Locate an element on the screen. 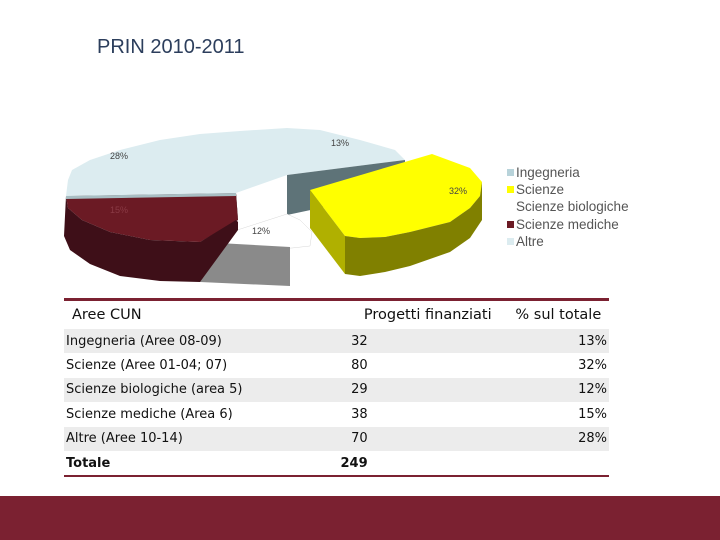 The height and width of the screenshot is (540, 720). pie-slice-scienze-edge is located at coordinates (327, 232).